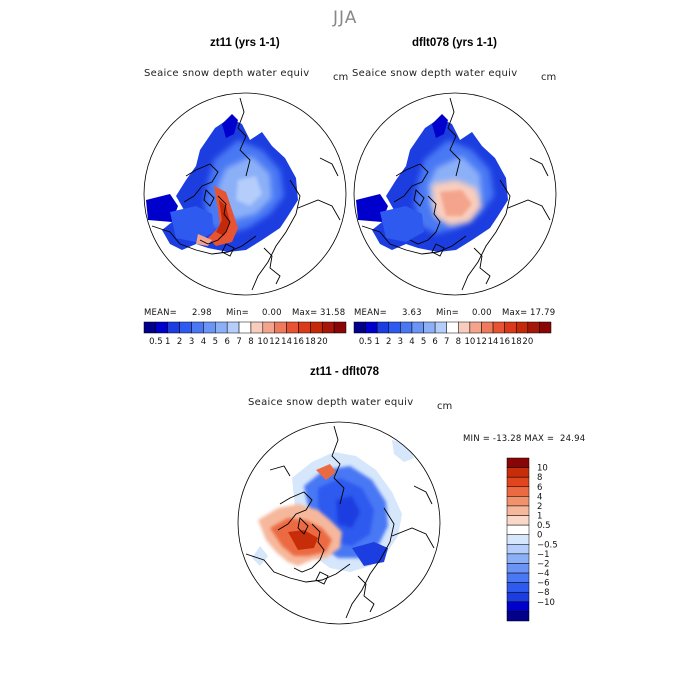  I want to click on panel2-colorbar-tick-label: 1, so click(376, 342).